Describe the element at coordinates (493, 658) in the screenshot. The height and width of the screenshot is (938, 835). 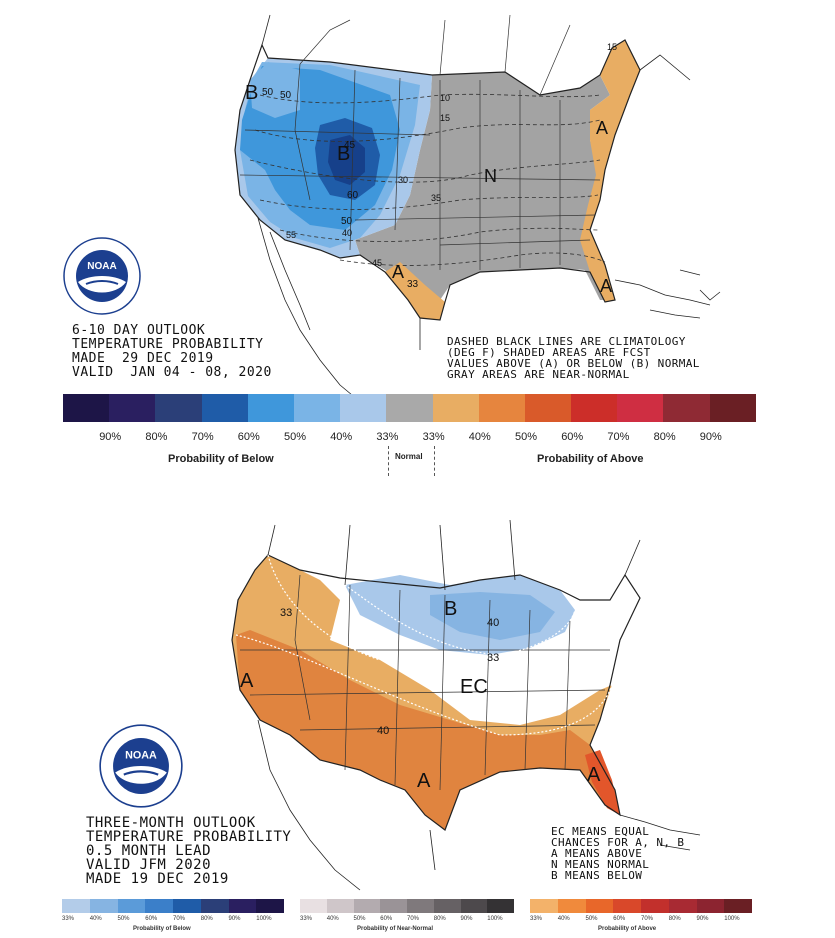
I see `contour-33b-bottom: 33` at that location.